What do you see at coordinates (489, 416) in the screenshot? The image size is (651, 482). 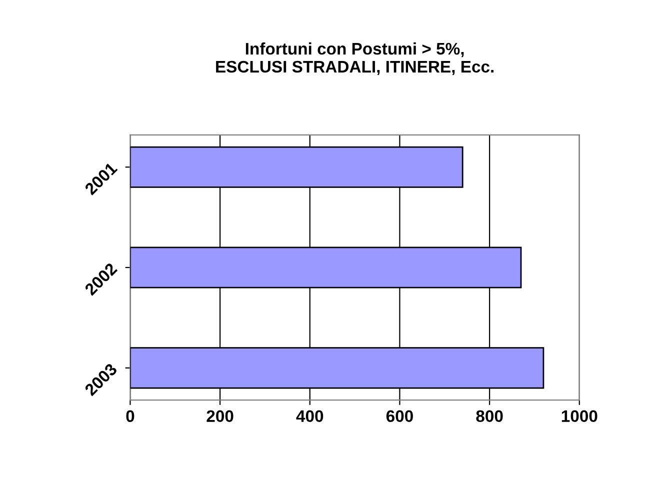 I see `x-tick-label: 800` at bounding box center [489, 416].